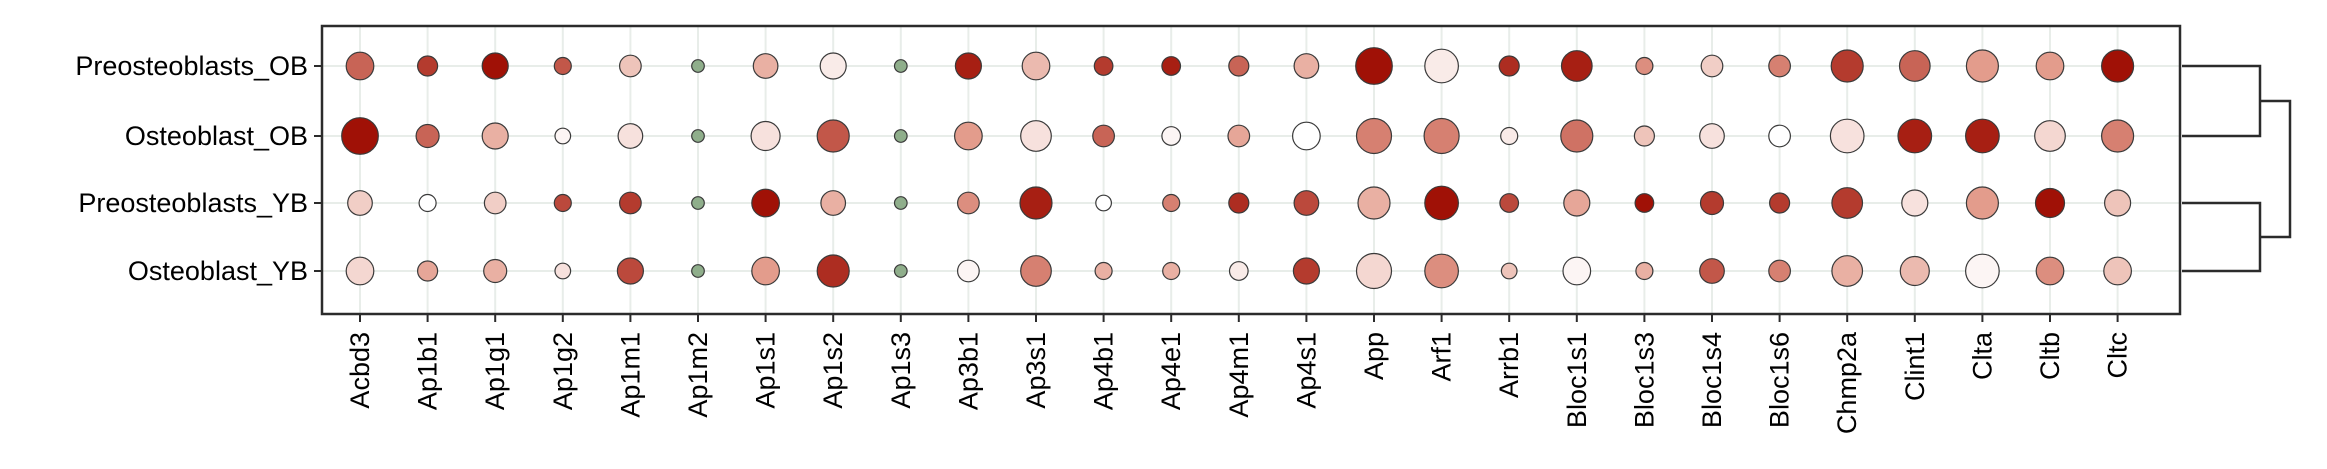 The height and width of the screenshot is (469, 2327). I want to click on dendrogram-branch, so click(2222, 237).